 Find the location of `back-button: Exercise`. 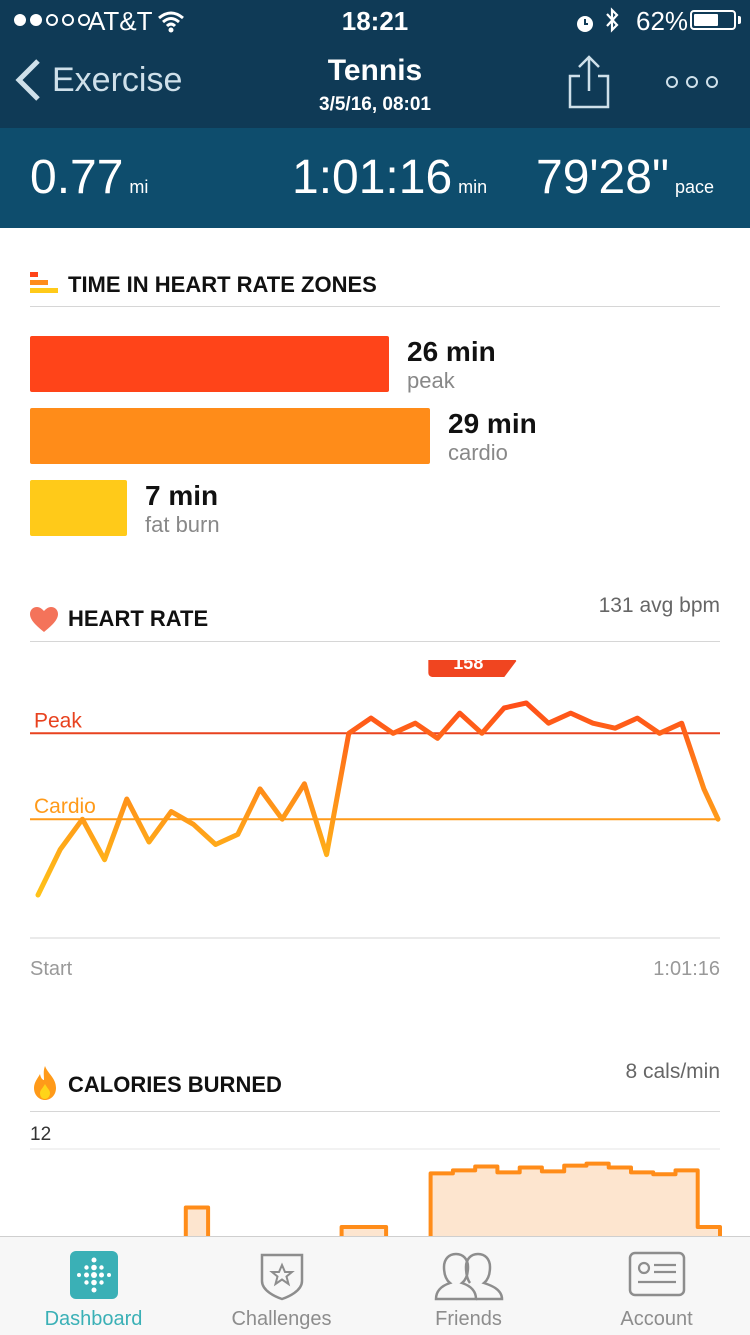

back-button: Exercise is located at coordinates (98, 80).